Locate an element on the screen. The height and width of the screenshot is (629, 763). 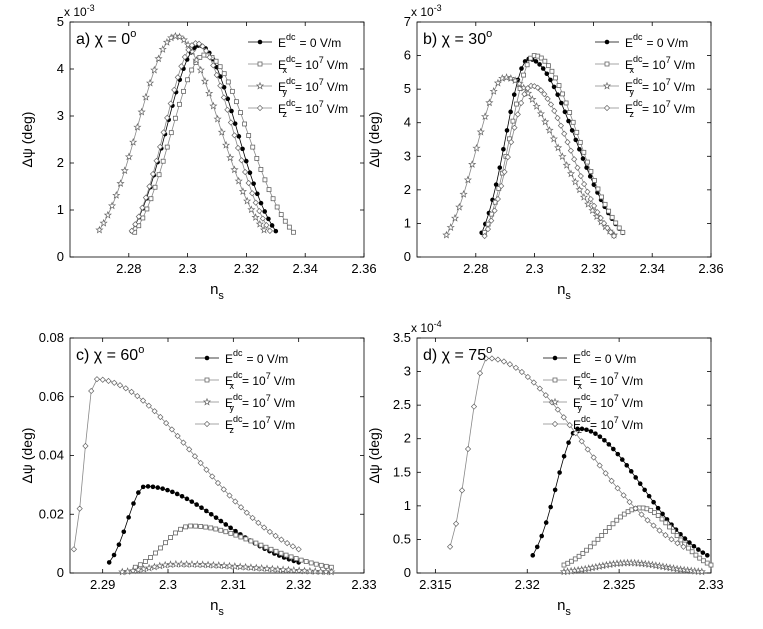
legend-marker-diamond is located at coordinates (207, 424).